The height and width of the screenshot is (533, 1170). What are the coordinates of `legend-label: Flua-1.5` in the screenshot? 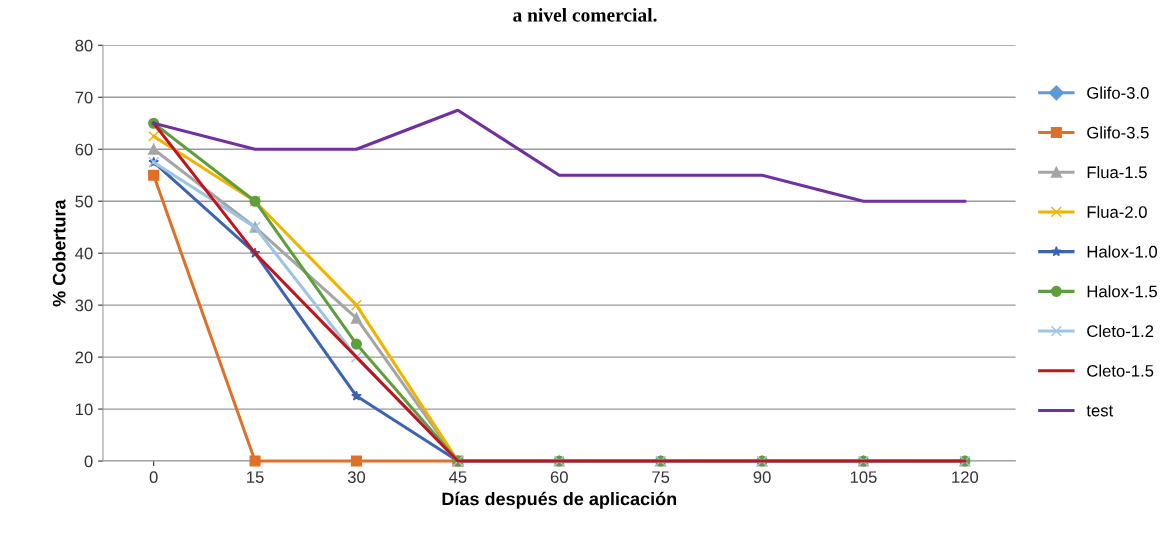 It's located at (1117, 172).